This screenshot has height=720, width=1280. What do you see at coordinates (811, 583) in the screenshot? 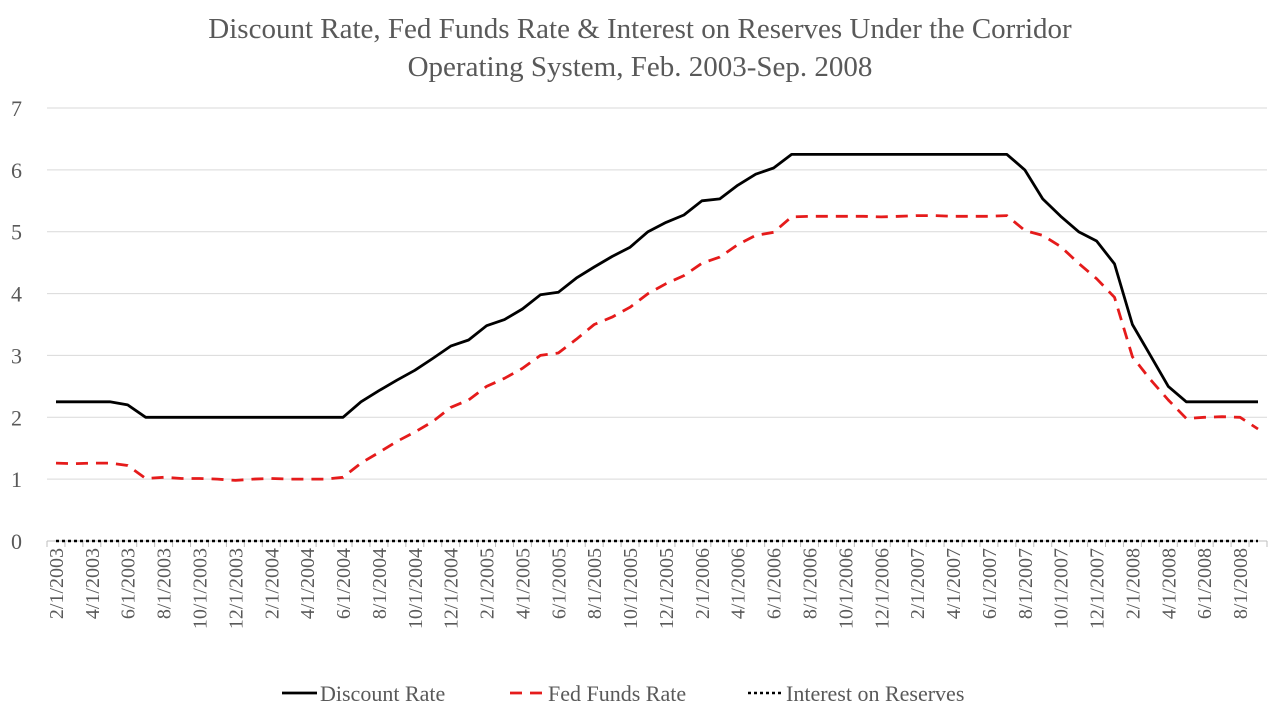
I see `x-tick-label: 8/1/2006` at bounding box center [811, 583].